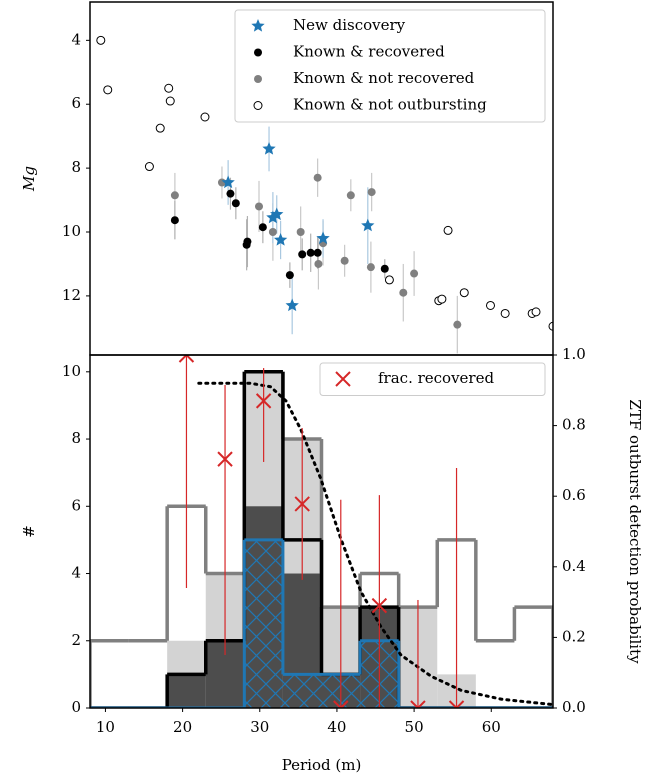 This screenshot has width=649, height=782. Describe the element at coordinates (259, 727) in the screenshot. I see `x-tick-label: 30` at that location.